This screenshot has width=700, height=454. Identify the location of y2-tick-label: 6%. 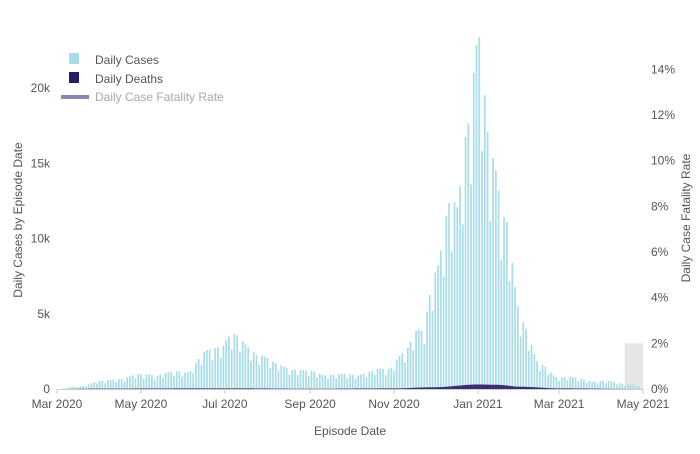
(660, 252).